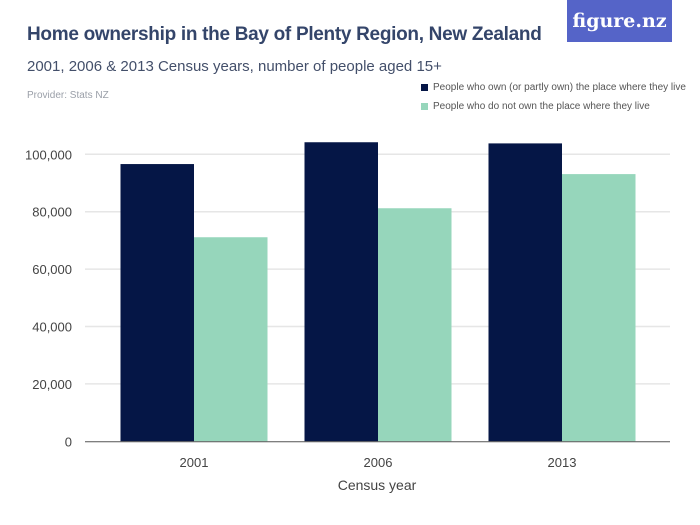 This screenshot has height=525, width=700. Describe the element at coordinates (378, 462) in the screenshot. I see `x-tick-label: 2006` at that location.